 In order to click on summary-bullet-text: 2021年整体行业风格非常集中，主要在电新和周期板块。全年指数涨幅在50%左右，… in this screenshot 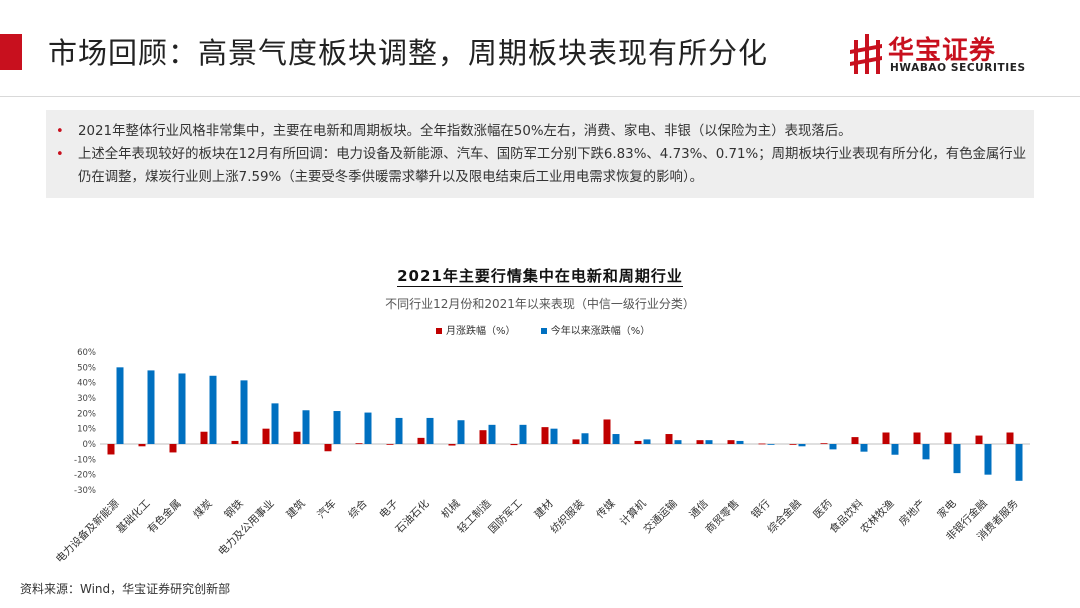, I will do `click(465, 131)`.